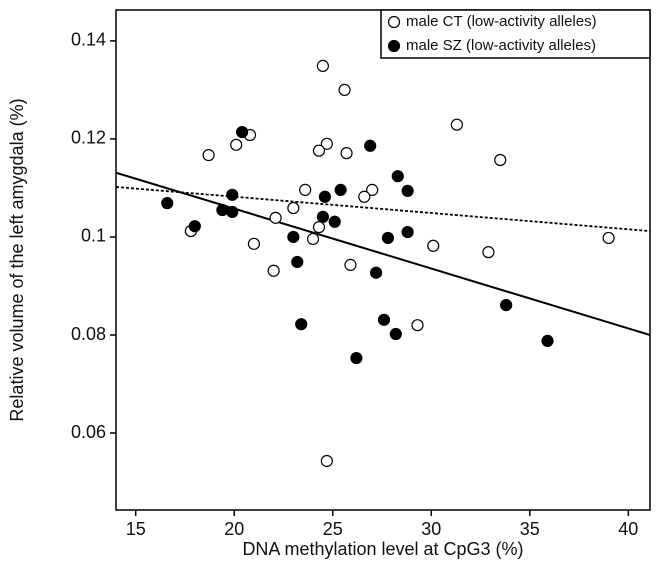 Image resolution: width=662 pixels, height=569 pixels. I want to click on y-tick-label: 0.08, so click(88, 334).